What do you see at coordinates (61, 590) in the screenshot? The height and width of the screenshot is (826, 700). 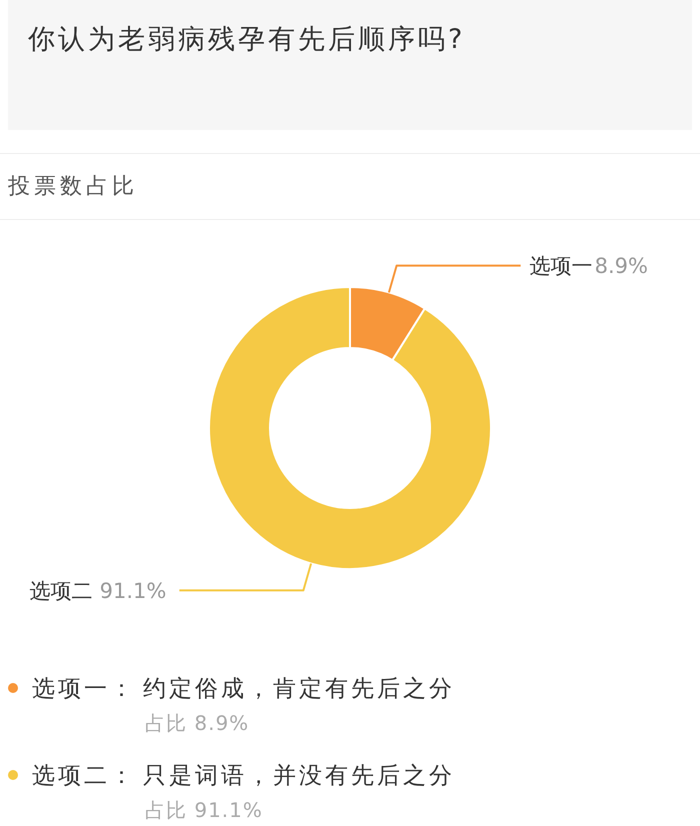 I see `slice-label: 选项二` at bounding box center [61, 590].